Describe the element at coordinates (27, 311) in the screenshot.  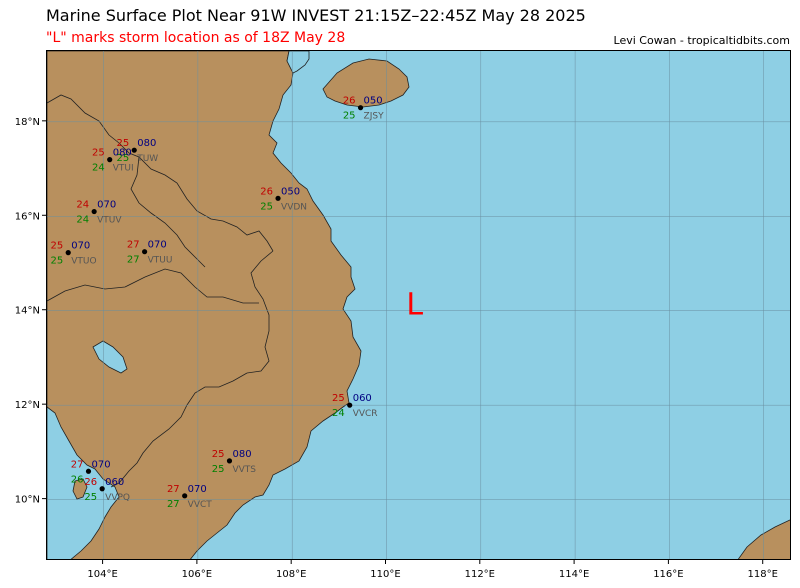
I see `lat-tick-label: 14°N` at that location.